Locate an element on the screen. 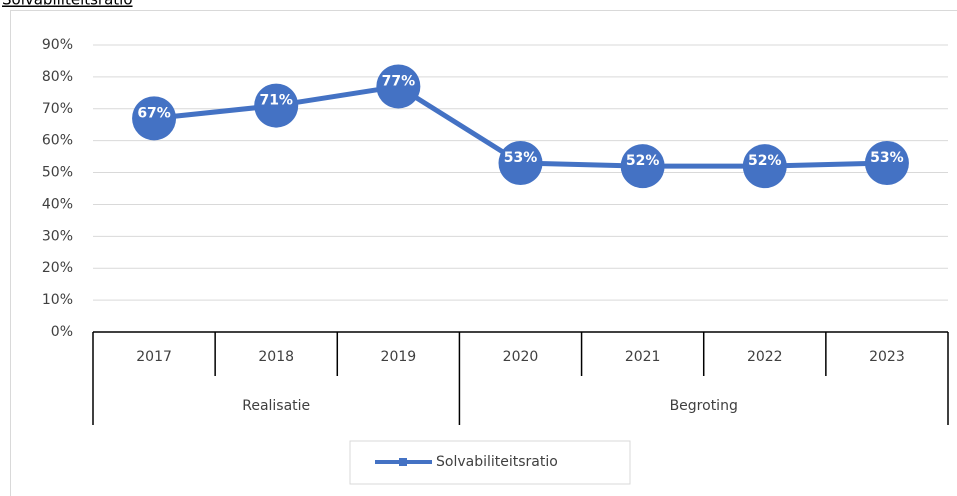 This screenshot has height=496, width=957. x-tick-label: 2017 is located at coordinates (154, 357).